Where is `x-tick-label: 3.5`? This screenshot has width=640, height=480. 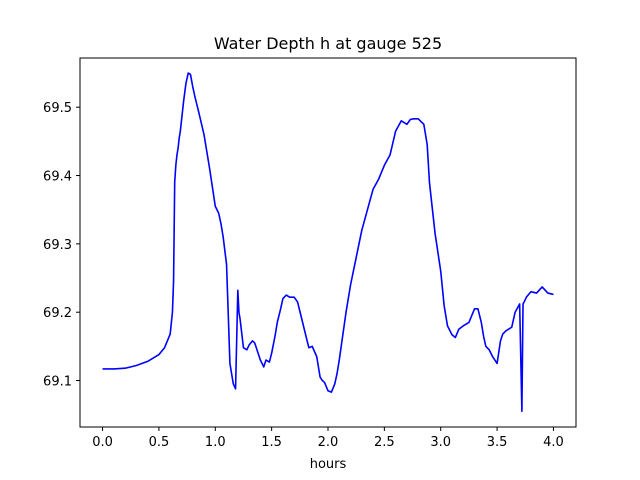 x-tick-label: 3.5 is located at coordinates (497, 442).